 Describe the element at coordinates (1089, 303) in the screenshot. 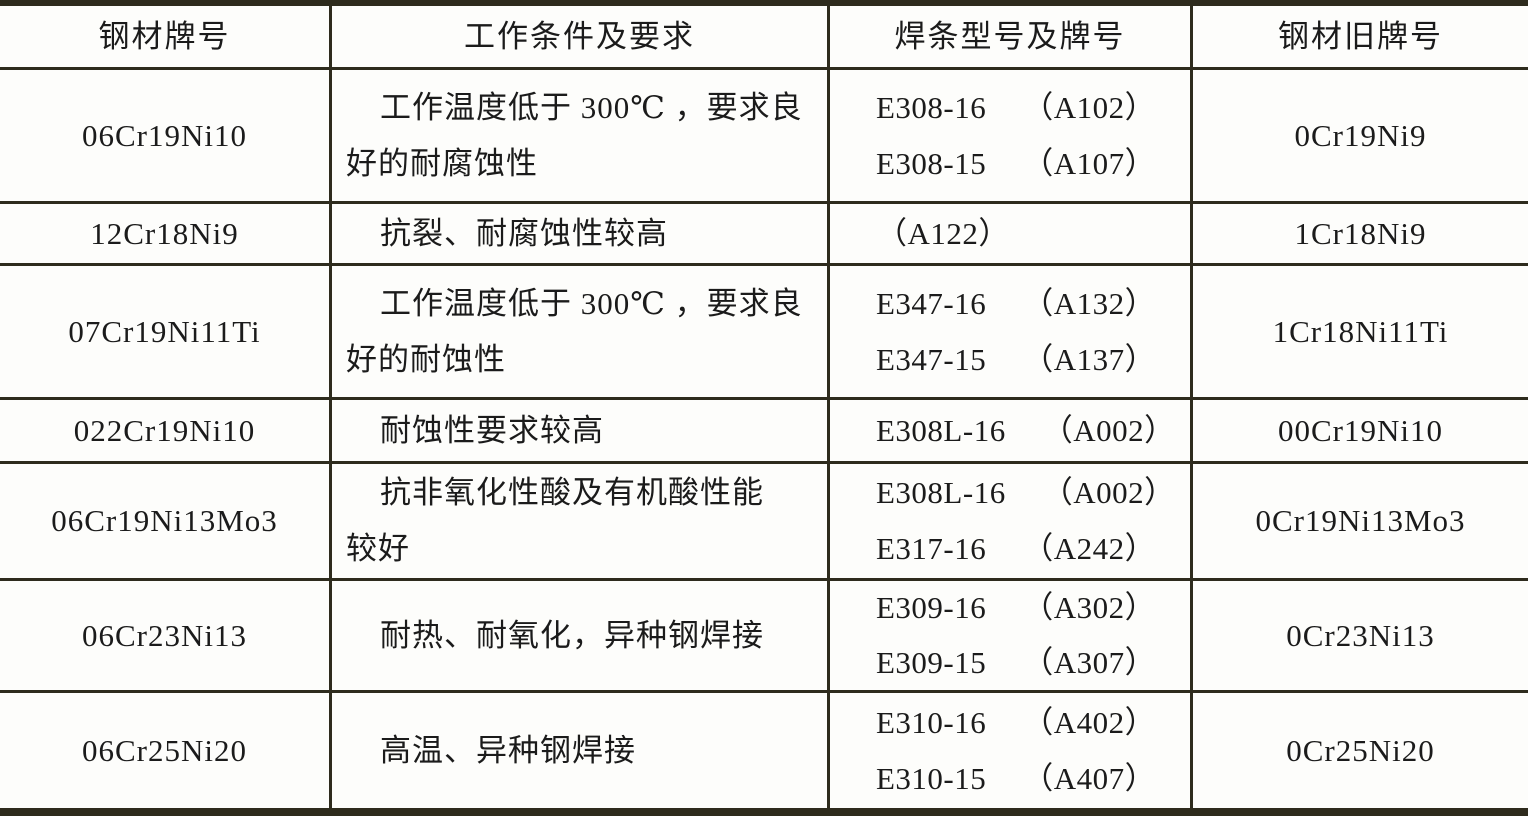

I see `electrode-brand: （A132）` at that location.